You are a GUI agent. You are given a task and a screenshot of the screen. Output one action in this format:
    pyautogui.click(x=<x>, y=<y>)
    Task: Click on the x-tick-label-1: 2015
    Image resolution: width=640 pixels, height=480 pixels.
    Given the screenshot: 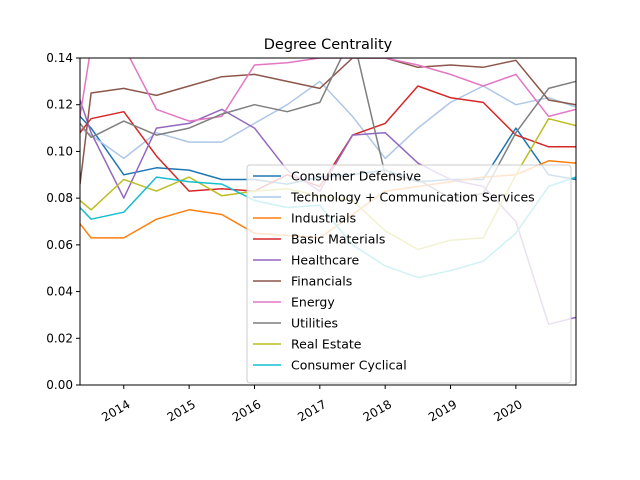 What is the action you would take?
    pyautogui.click(x=181, y=410)
    